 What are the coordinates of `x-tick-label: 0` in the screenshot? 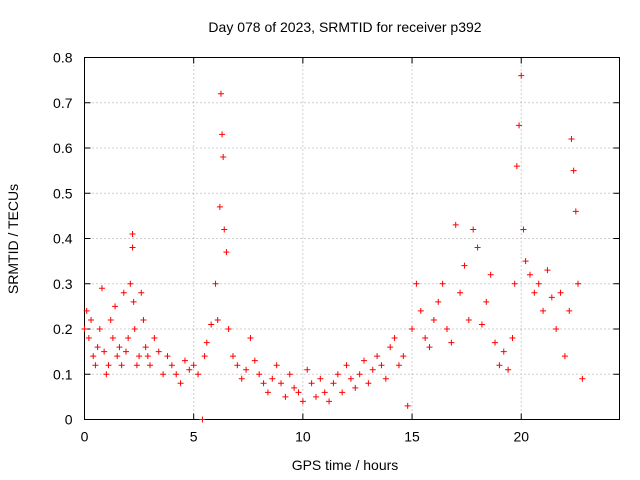 It's located at (85, 437).